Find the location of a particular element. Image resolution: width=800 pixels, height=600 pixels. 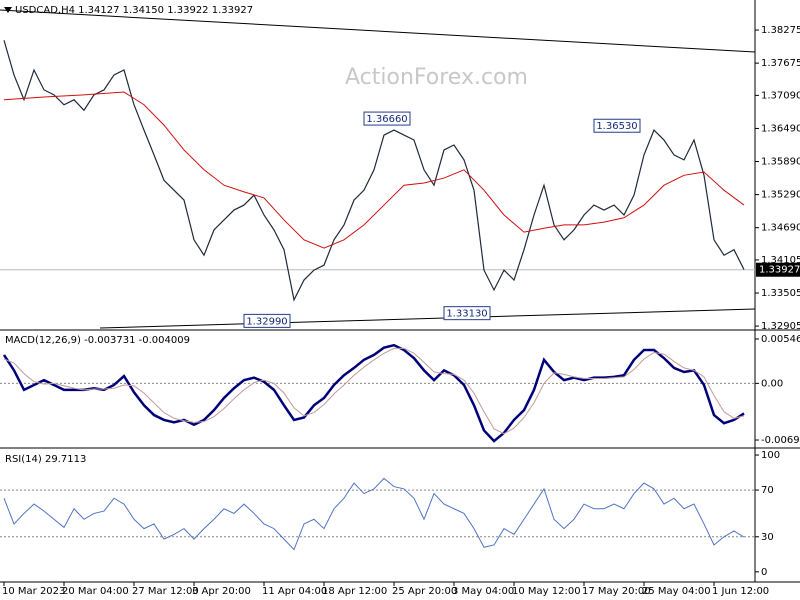

x-tick-label: 27 Mar 12:00 is located at coordinates (165, 591).